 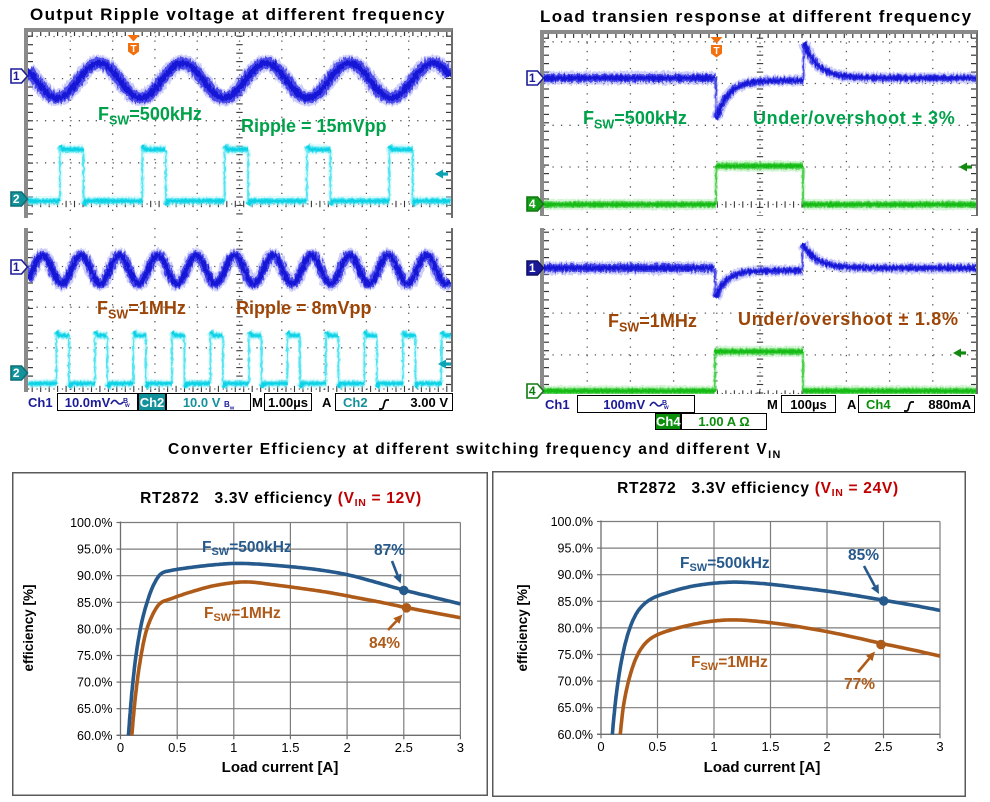 What do you see at coordinates (384, 643) in the screenshot?
I see `svg-text: 84%` at bounding box center [384, 643].